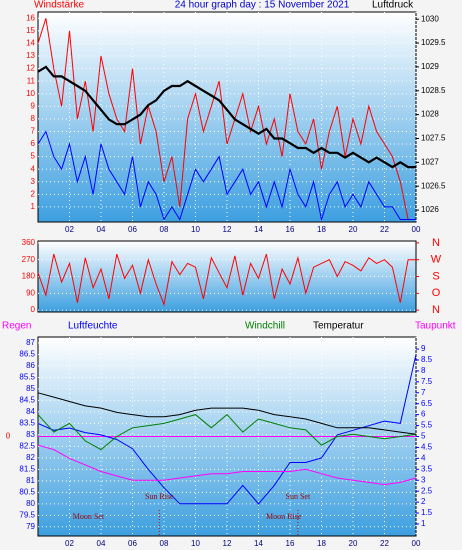 The image size is (462, 550). I want to click on y2-tick-label: 1026.5, so click(433, 185).